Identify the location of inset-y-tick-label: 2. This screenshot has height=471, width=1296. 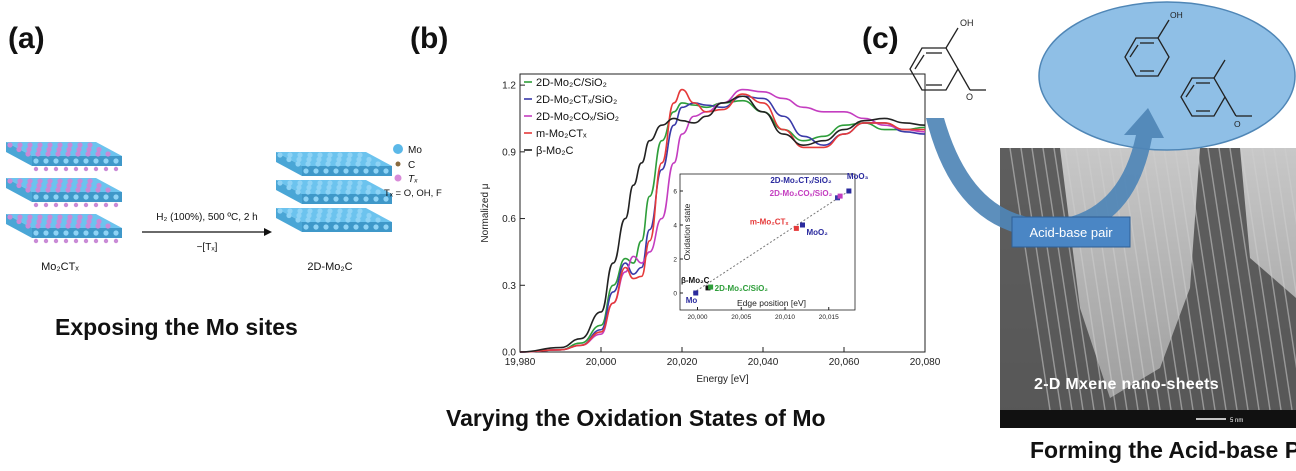
(675, 260).